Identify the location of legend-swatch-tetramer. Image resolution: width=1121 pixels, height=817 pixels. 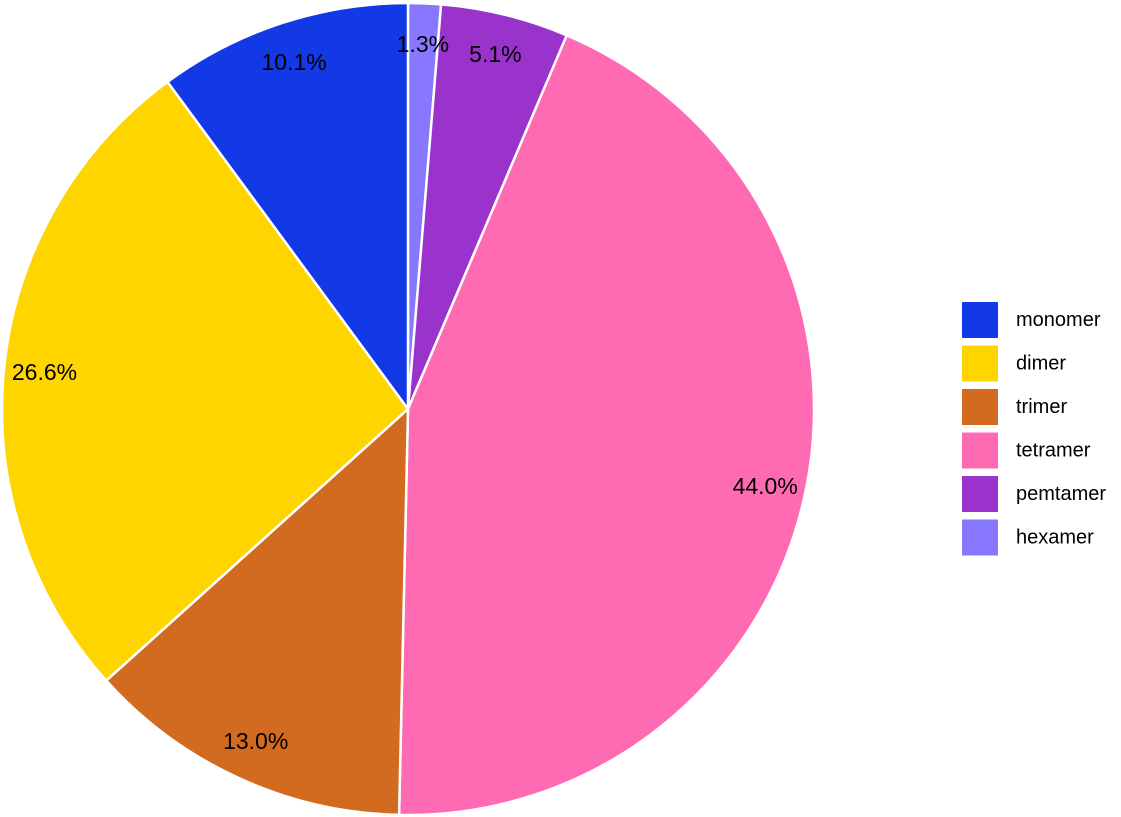
(980, 450).